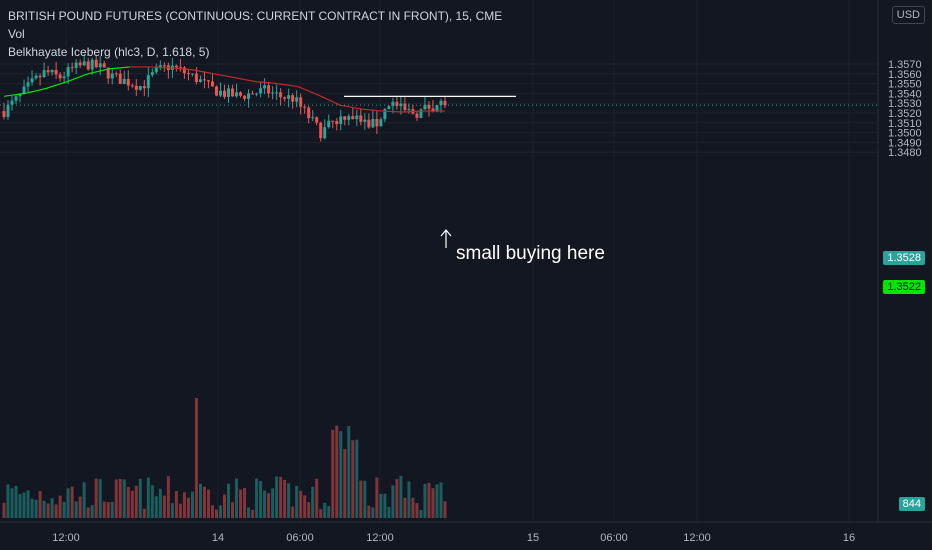  What do you see at coordinates (904, 287) in the screenshot?
I see `indicator-value-badge: 1.3522` at bounding box center [904, 287].